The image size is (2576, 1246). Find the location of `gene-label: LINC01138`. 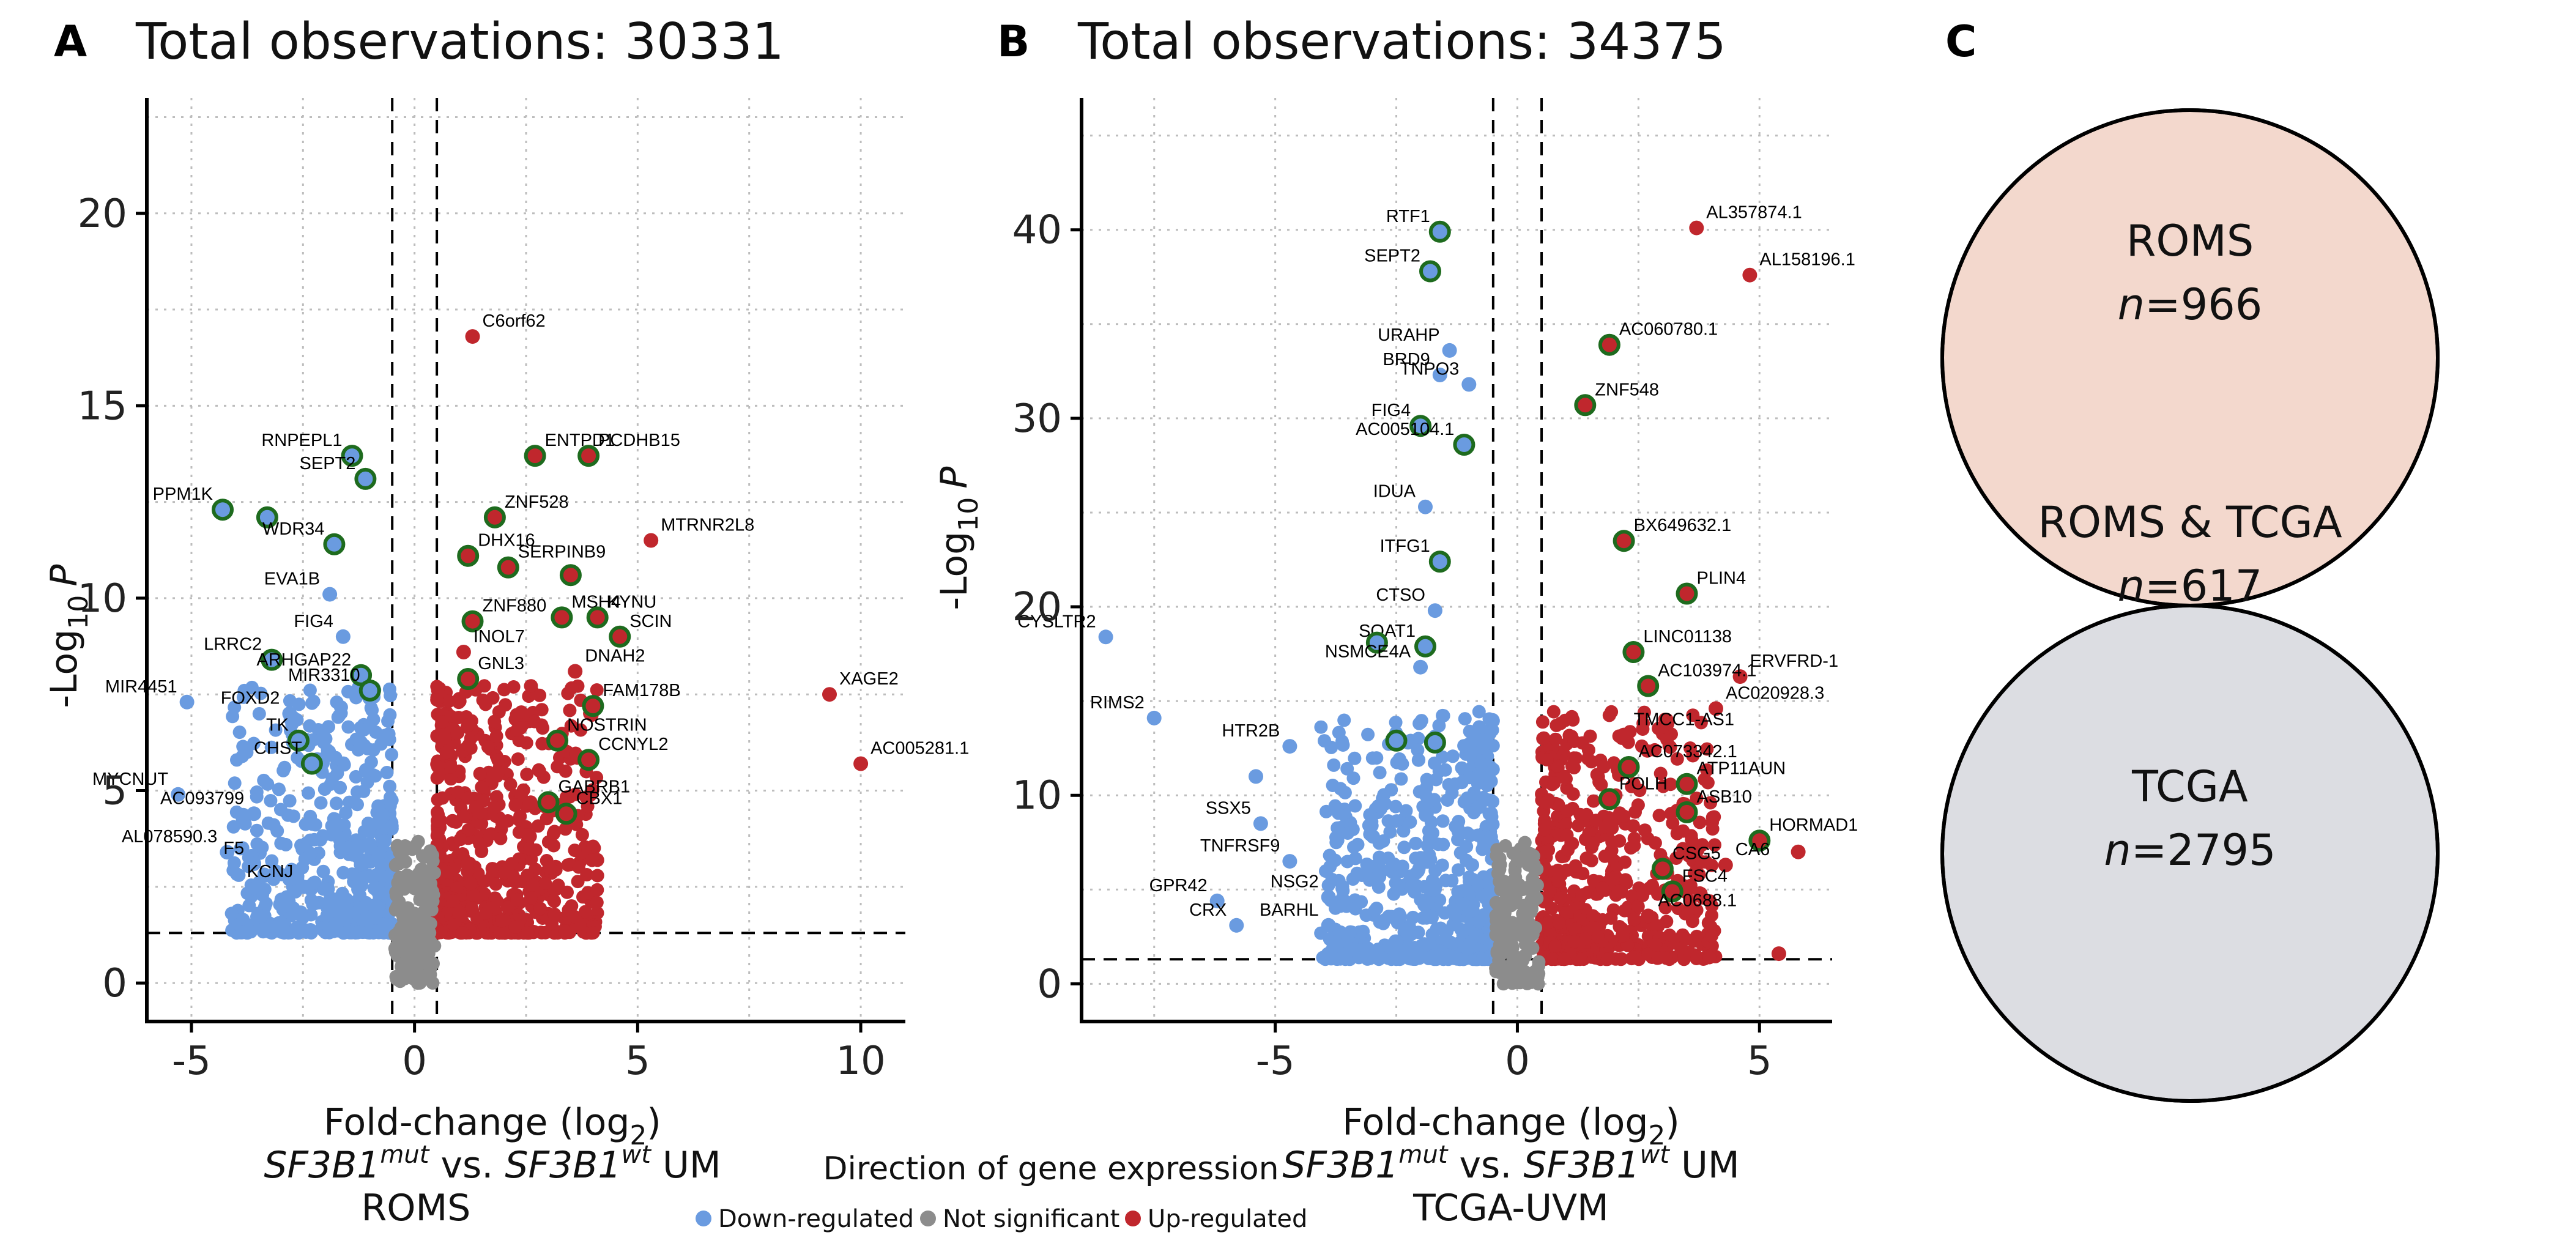

gene-label: LINC01138 is located at coordinates (1687, 637).